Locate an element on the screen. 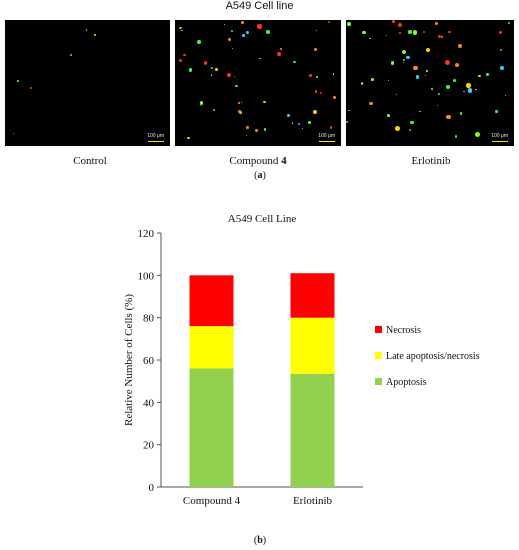 This screenshot has width=519, height=550. y-tick-label: 0 is located at coordinates (152, 488).